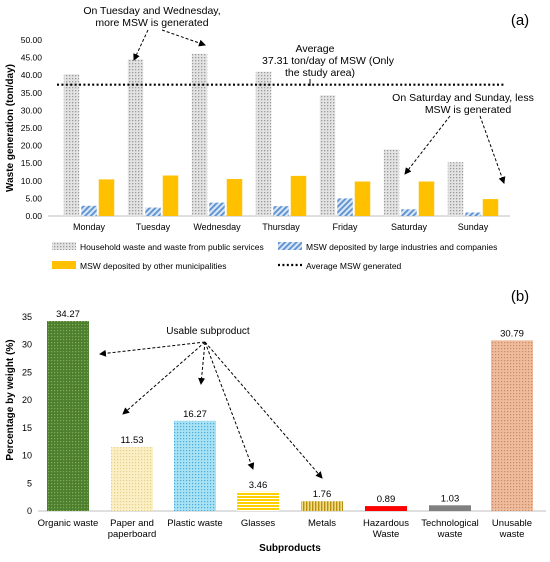 This screenshot has width=550, height=562. I want to click on panel-b-y-tick-label: 0, so click(29, 511).